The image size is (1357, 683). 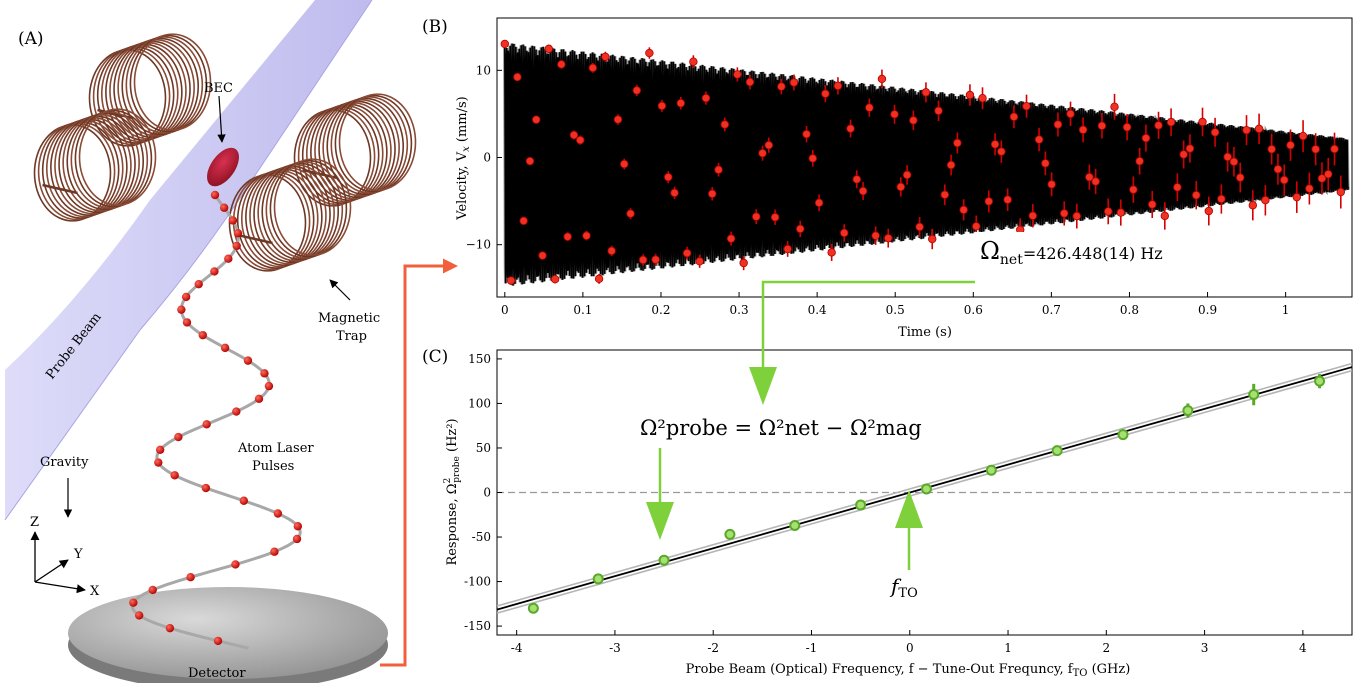 I want to click on x-tick-label-b: 0, so click(x=505, y=310).